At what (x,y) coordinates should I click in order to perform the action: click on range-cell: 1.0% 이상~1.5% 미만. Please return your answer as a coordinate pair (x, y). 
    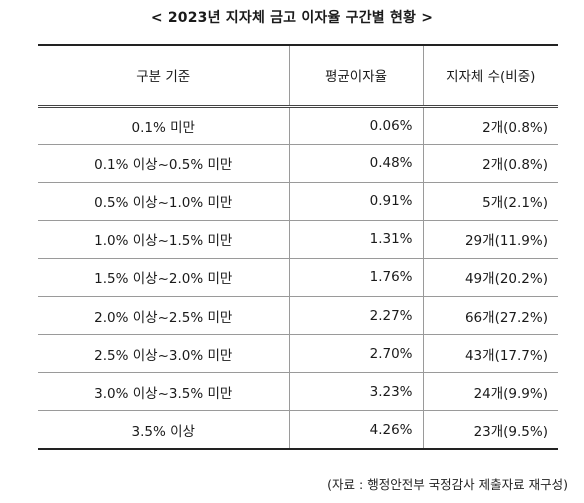
    Looking at the image, I should click on (163, 239).